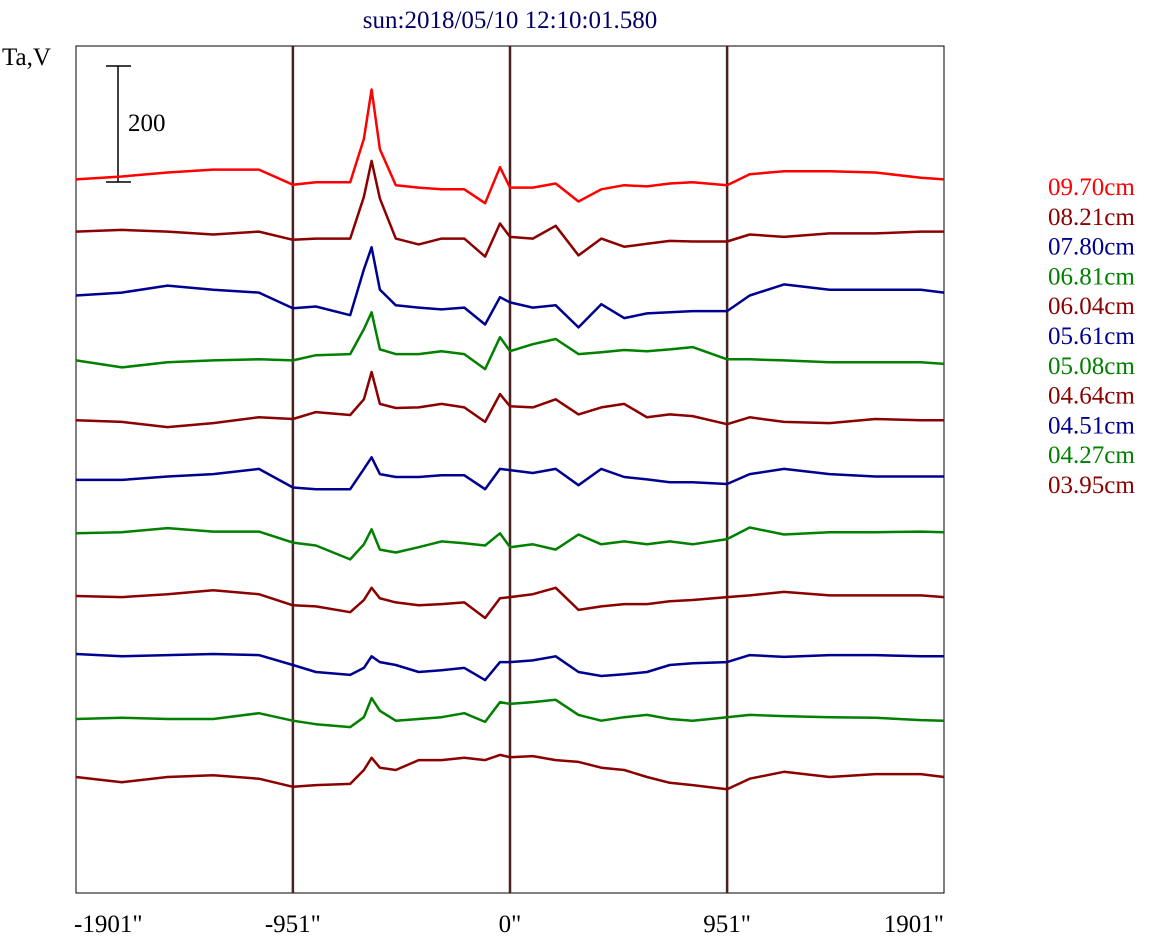 This screenshot has height=941, width=1155. I want to click on series-line-05.61cm, so click(510, 473).